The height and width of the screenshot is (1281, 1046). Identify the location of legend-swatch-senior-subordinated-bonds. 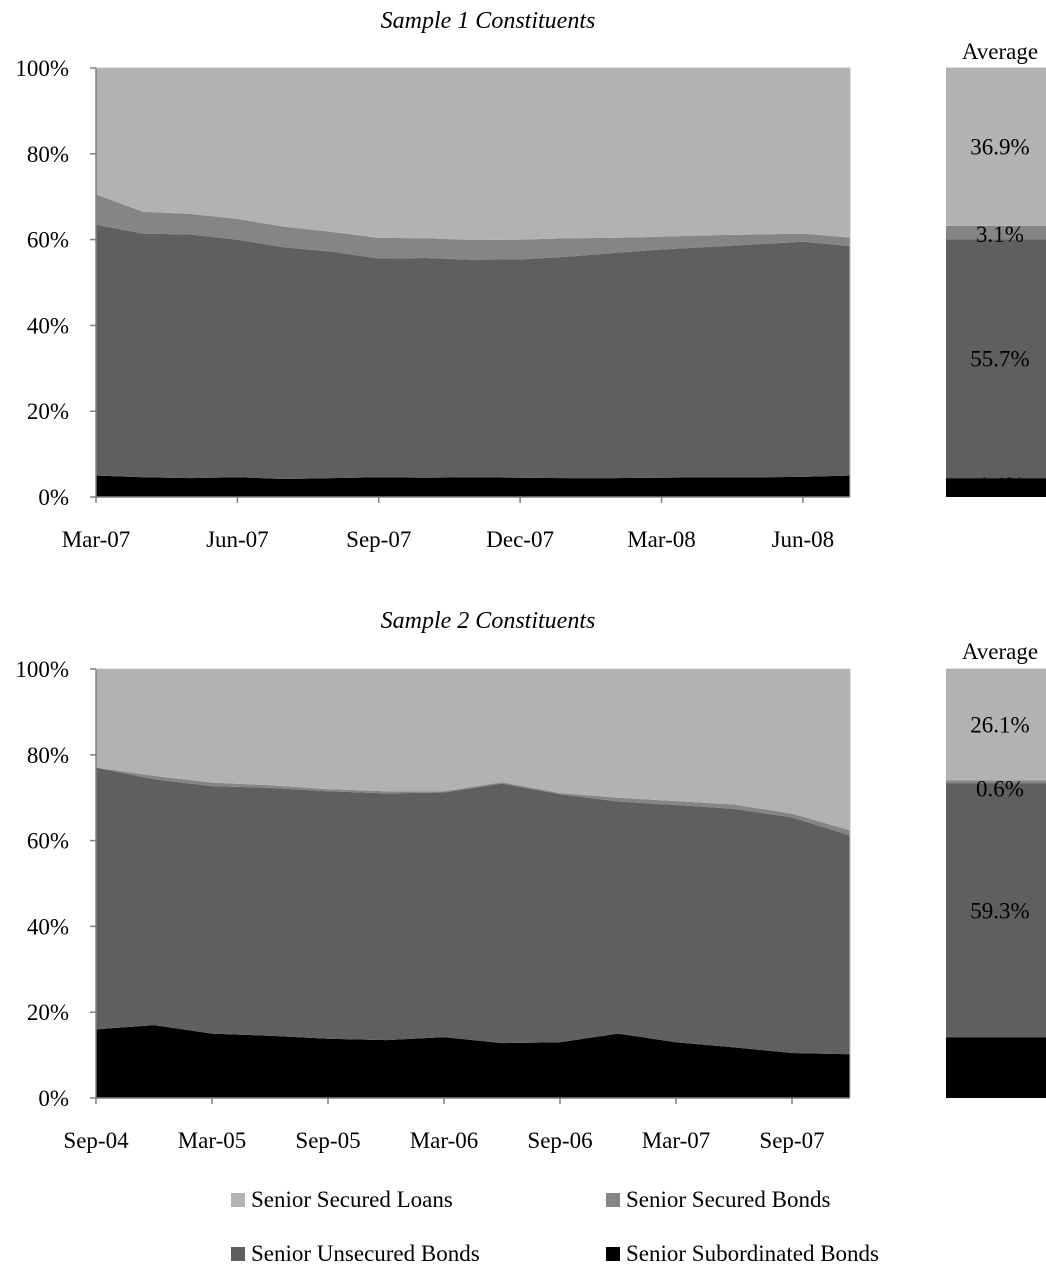
(613, 1254).